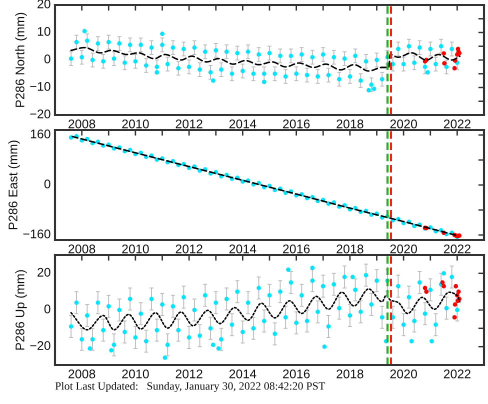 The width and height of the screenshot is (488, 404). Describe the element at coordinates (190, 387) in the screenshot. I see `text: Plot Last Updated: Sunday, January 30, 2022 08:42:20 PST` at that location.